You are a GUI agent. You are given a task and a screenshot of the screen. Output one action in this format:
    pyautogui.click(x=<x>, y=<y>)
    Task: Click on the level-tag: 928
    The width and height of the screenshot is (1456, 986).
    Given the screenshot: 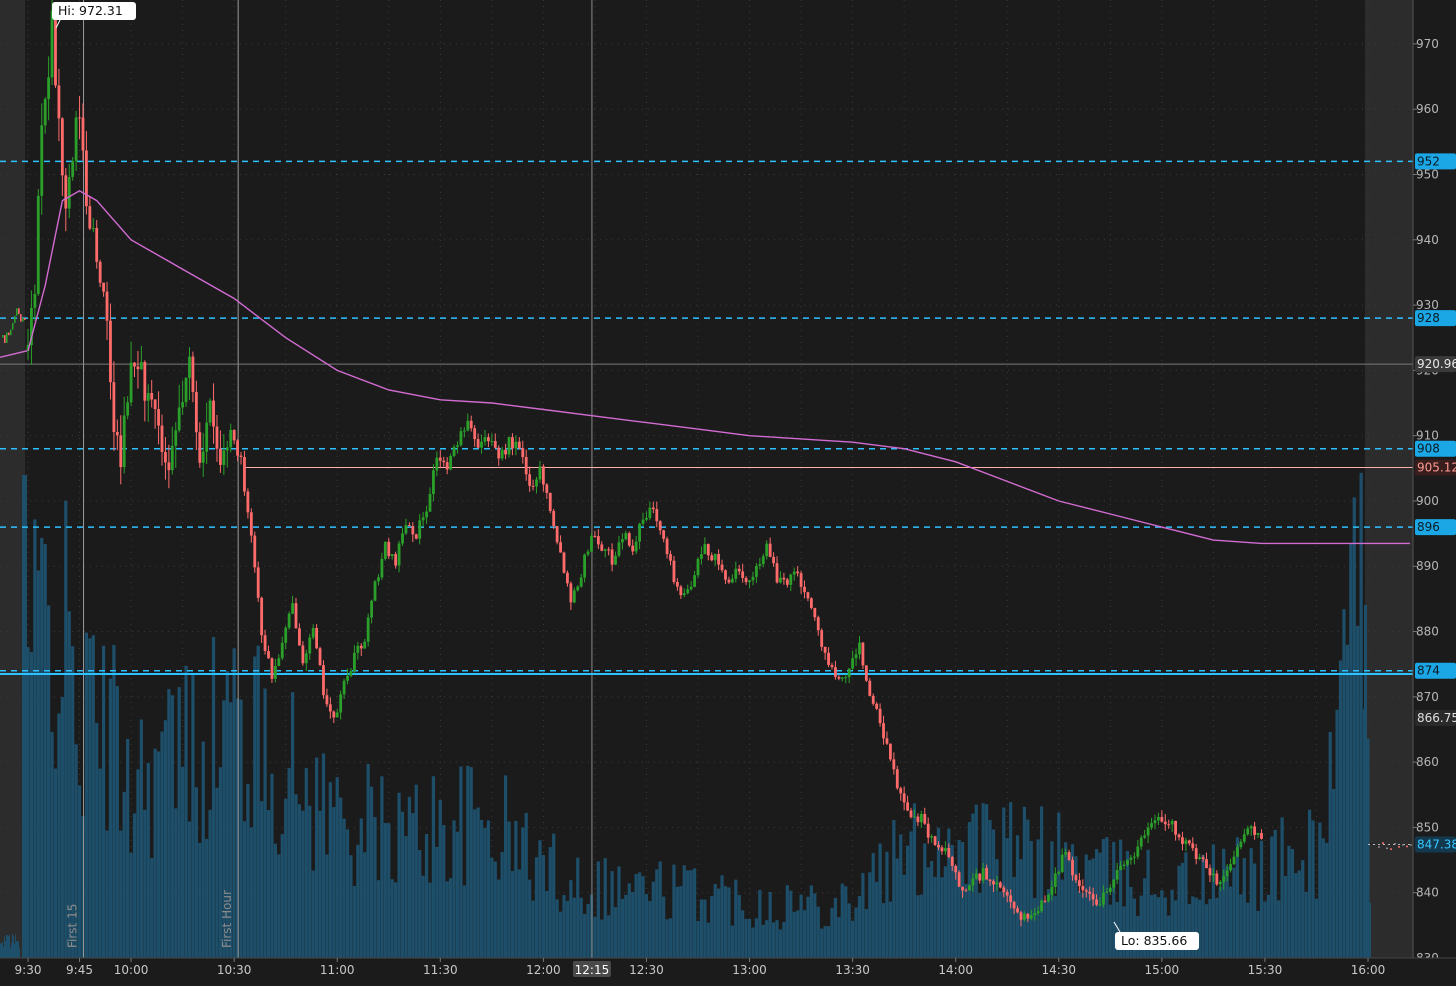 What is the action you would take?
    pyautogui.click(x=1428, y=318)
    